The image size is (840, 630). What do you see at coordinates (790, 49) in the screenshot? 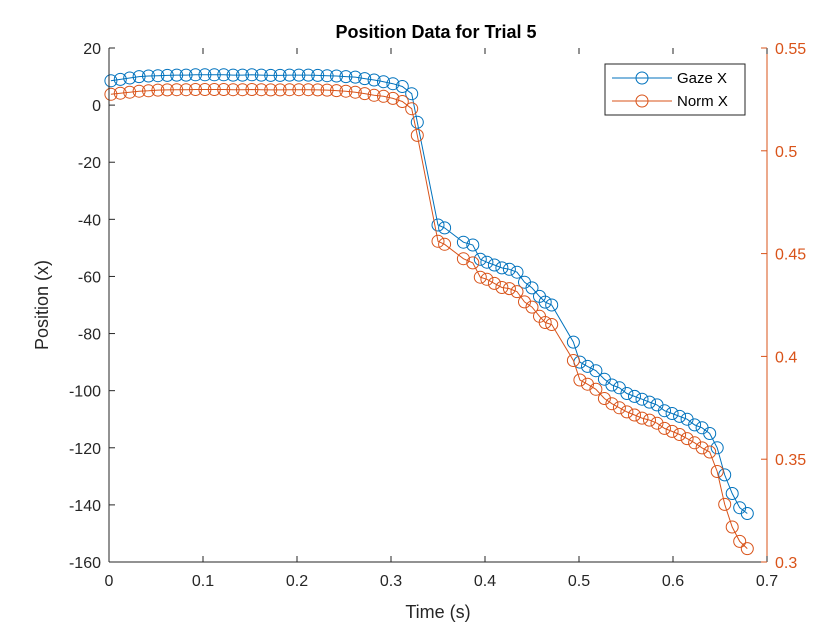
I see `y2-tick-label: 0.55` at bounding box center [790, 49].